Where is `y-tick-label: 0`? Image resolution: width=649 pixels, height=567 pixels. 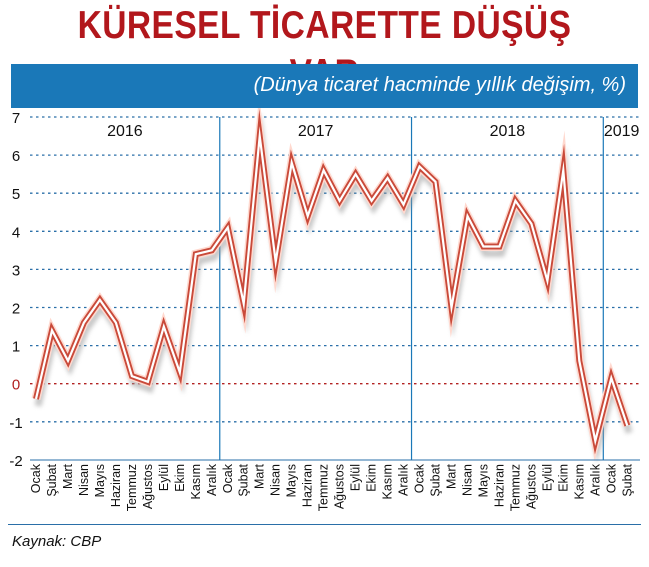
y-tick-label: 0 is located at coordinates (16, 385).